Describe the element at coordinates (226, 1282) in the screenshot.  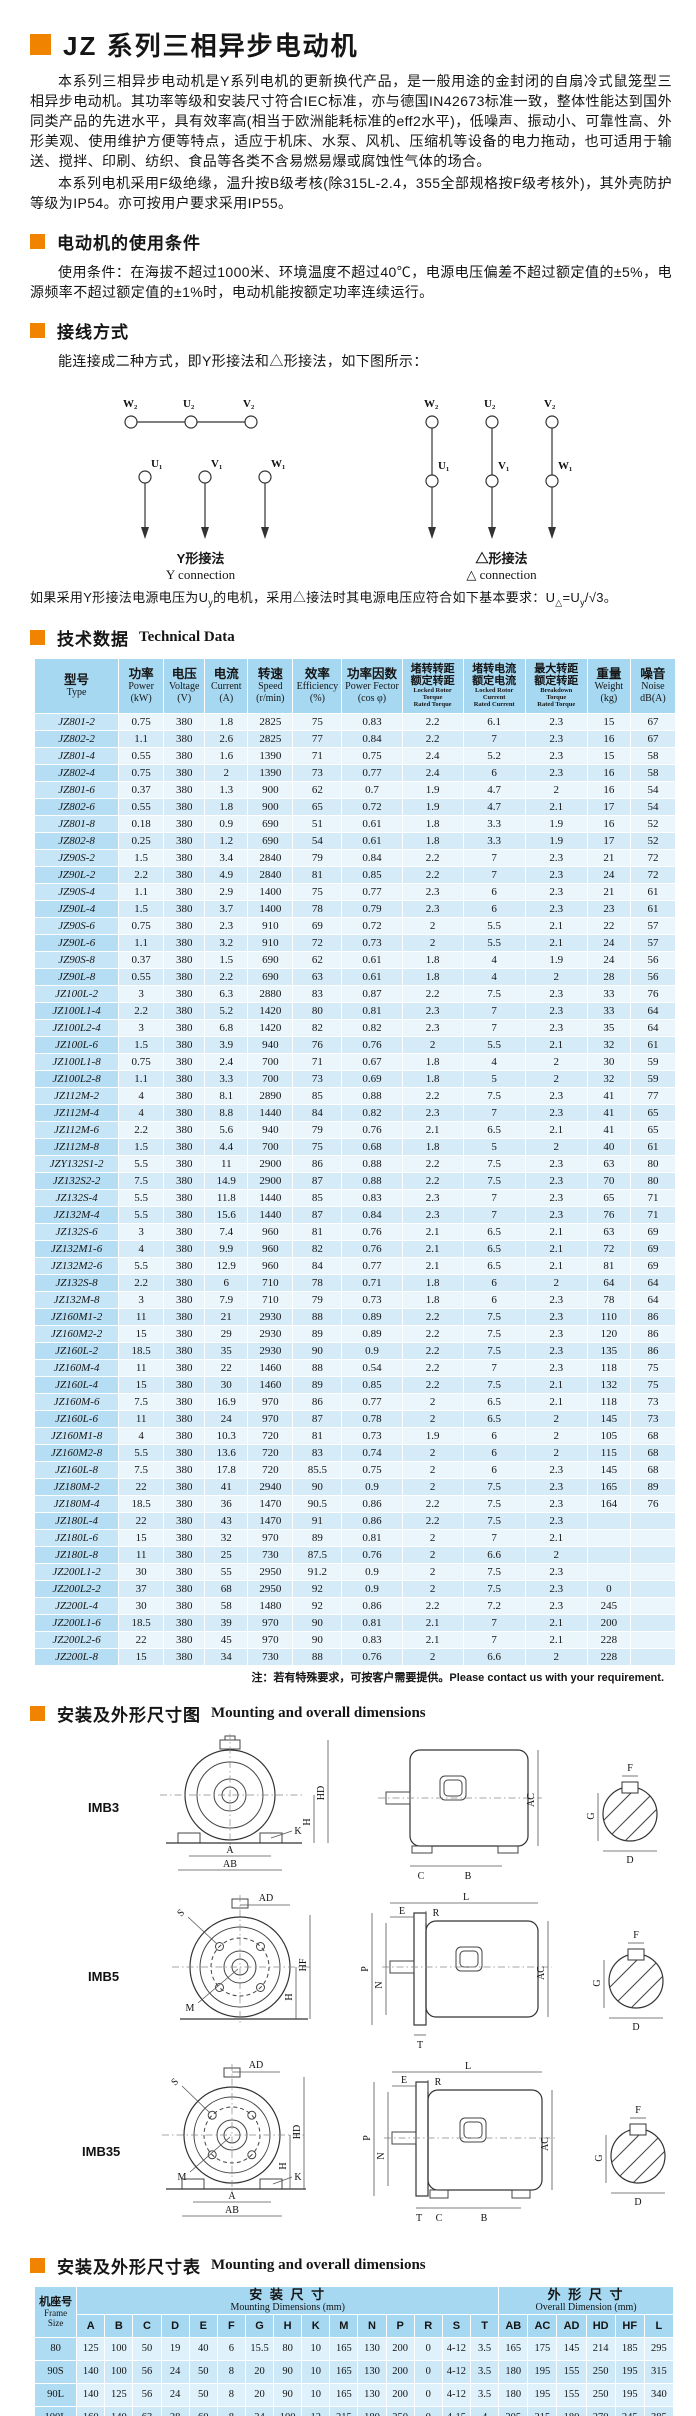
I see `row-value-cell: 6` at that location.